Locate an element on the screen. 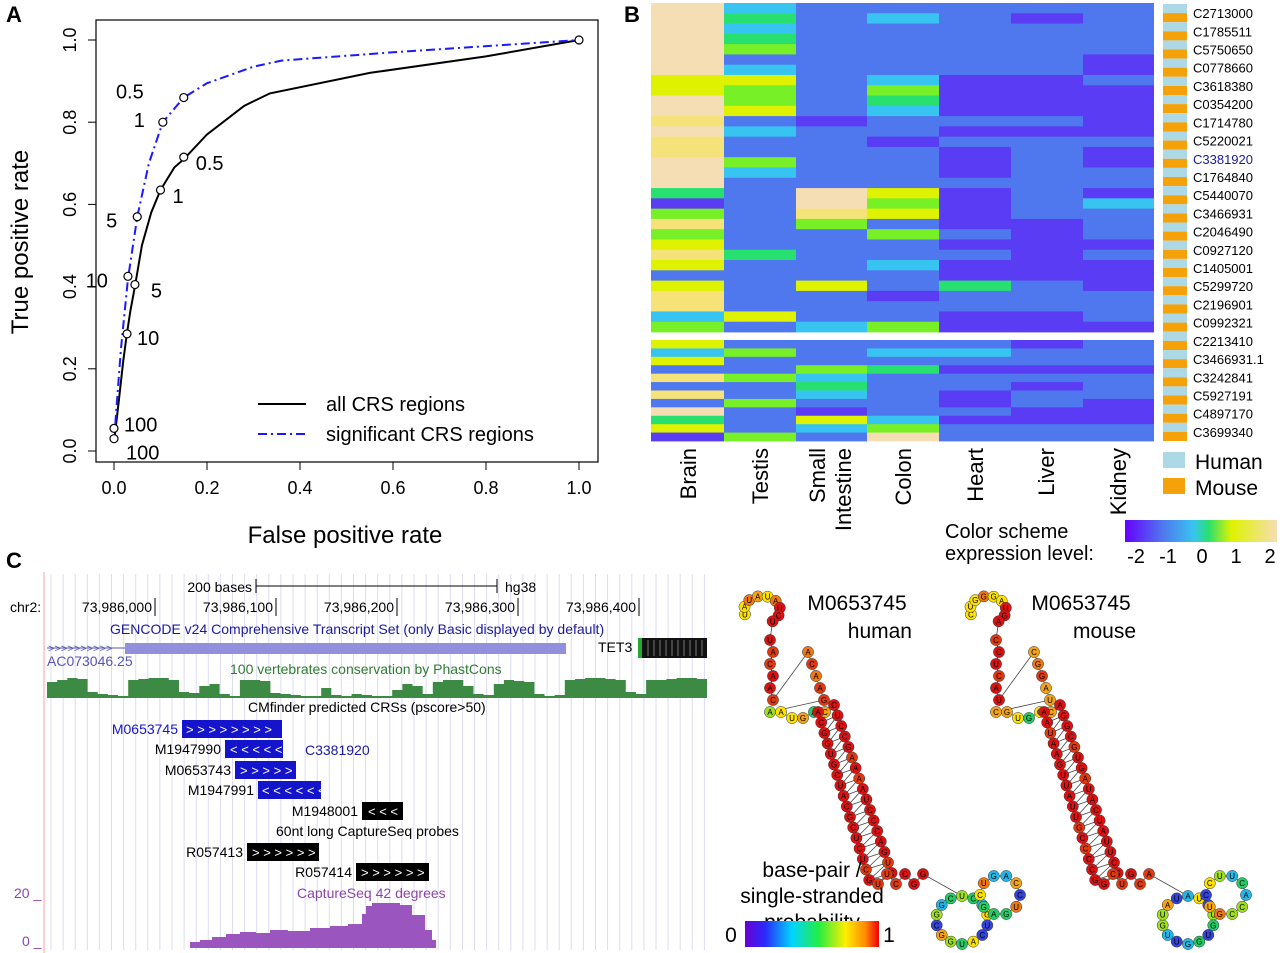 This screenshot has height=953, width=1280. roc-y-axis-label: True positive rate is located at coordinates (20, 242).